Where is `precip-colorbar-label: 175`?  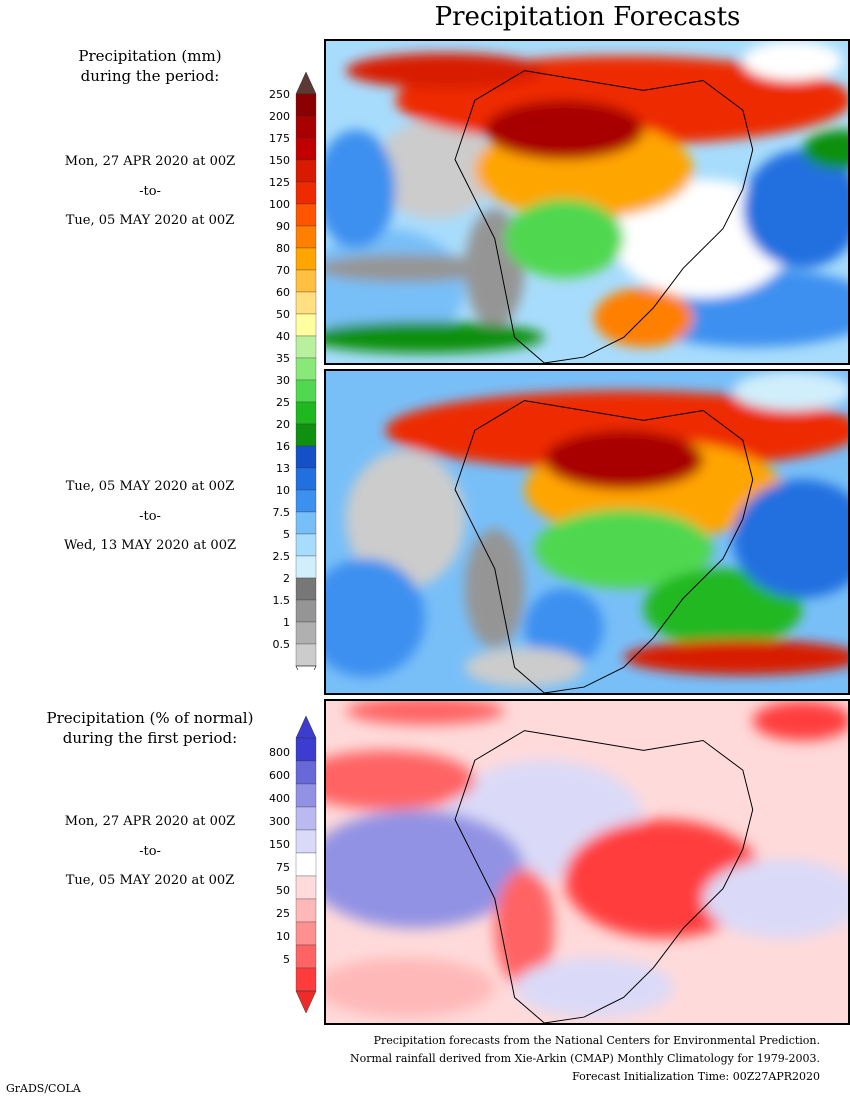 precip-colorbar-label: 175 is located at coordinates (279, 138).